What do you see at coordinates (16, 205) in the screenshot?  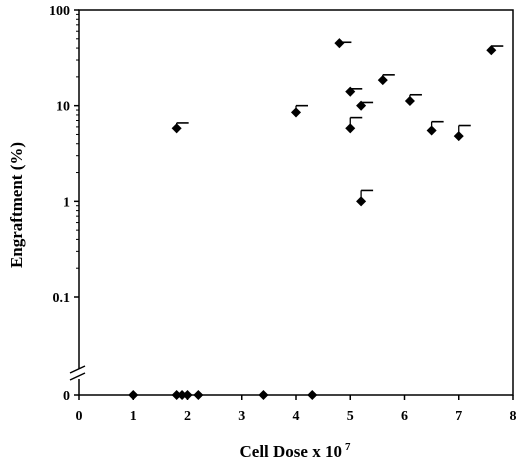 I see `y-axis-title: Engraftment (%)` at bounding box center [16, 205].